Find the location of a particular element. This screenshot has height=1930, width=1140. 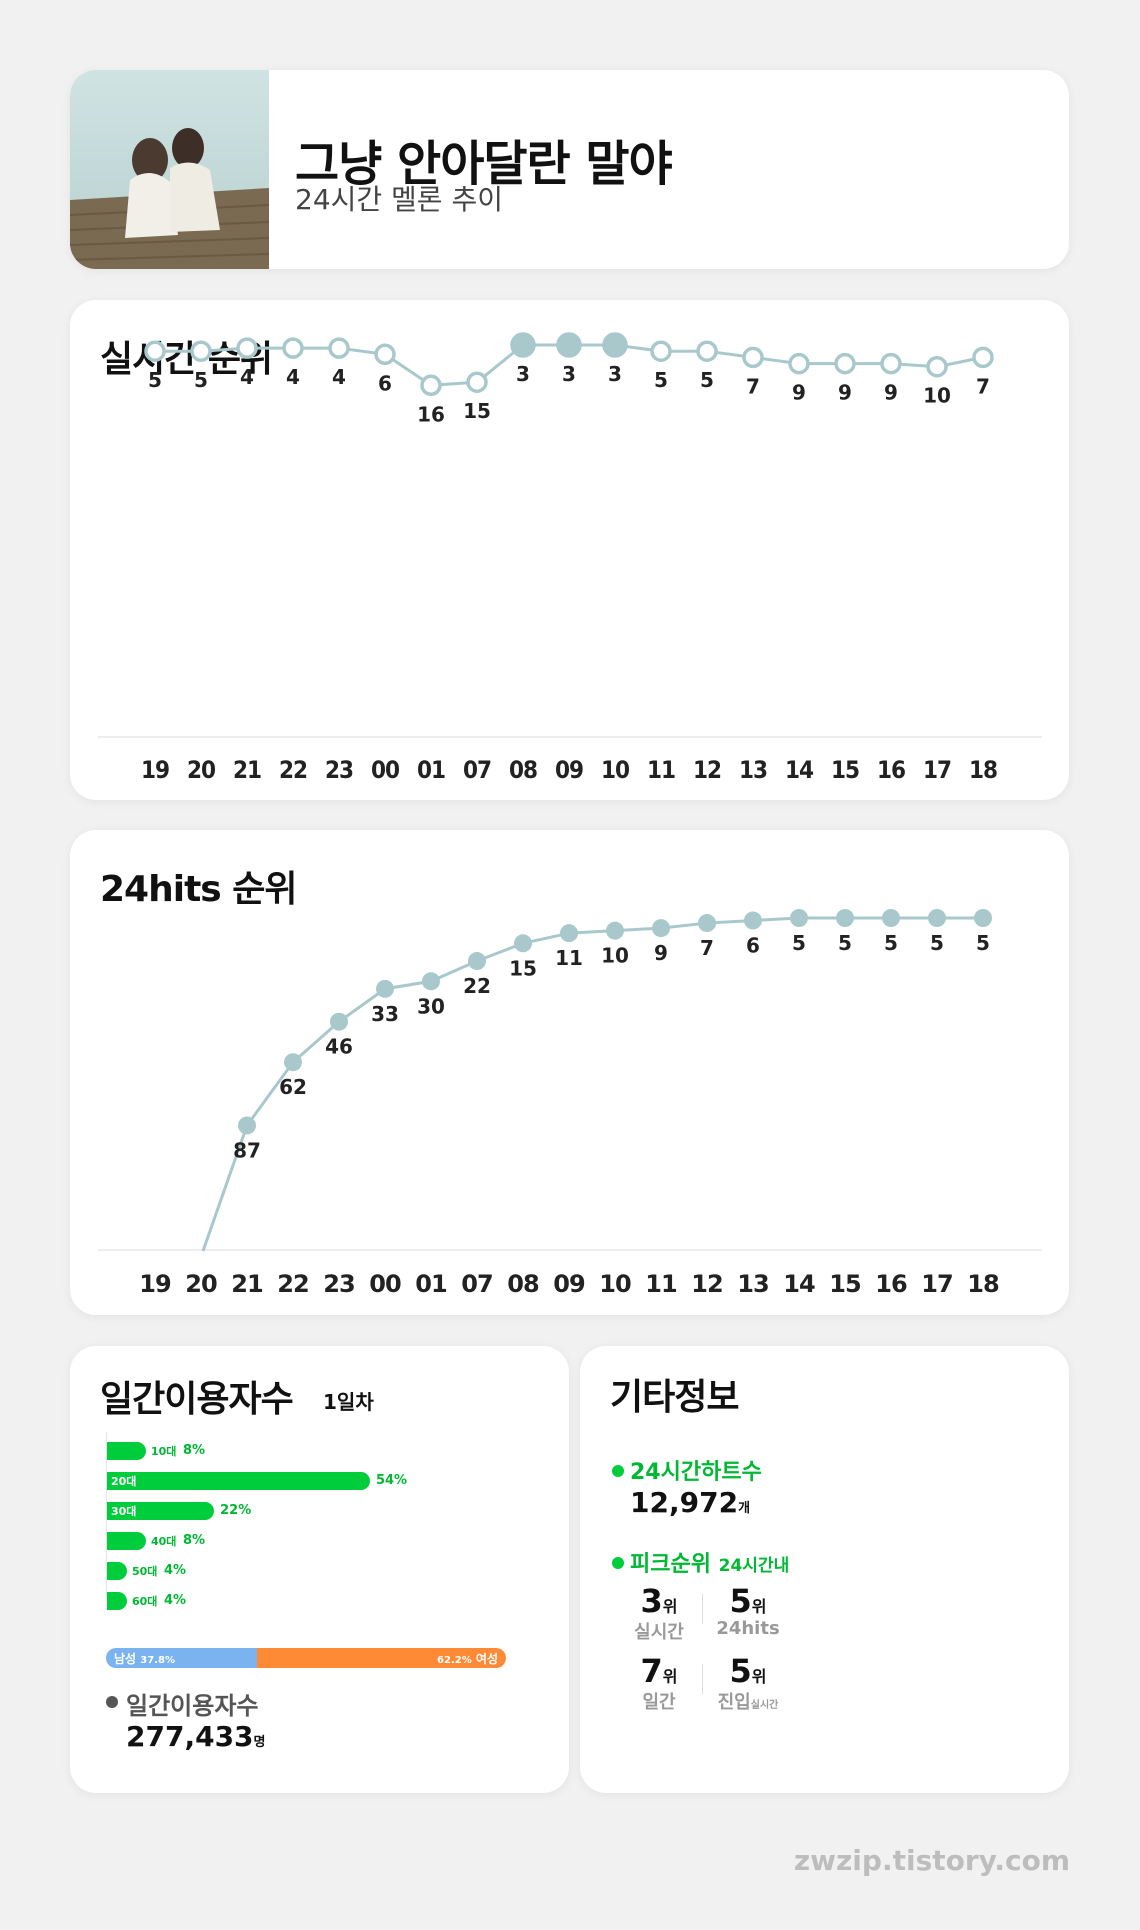

peak-daily-unit: 위 is located at coordinates (670, 1676).